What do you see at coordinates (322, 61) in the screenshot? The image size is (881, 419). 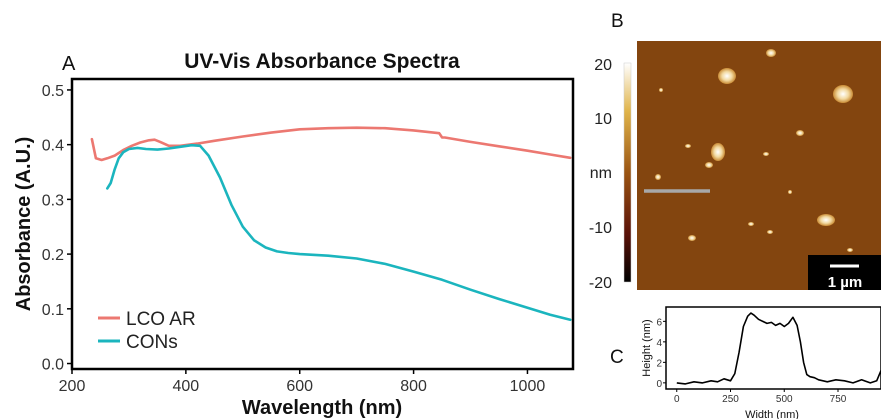 I see `chart-title: UV-Vis Absorbance Spectra` at bounding box center [322, 61].